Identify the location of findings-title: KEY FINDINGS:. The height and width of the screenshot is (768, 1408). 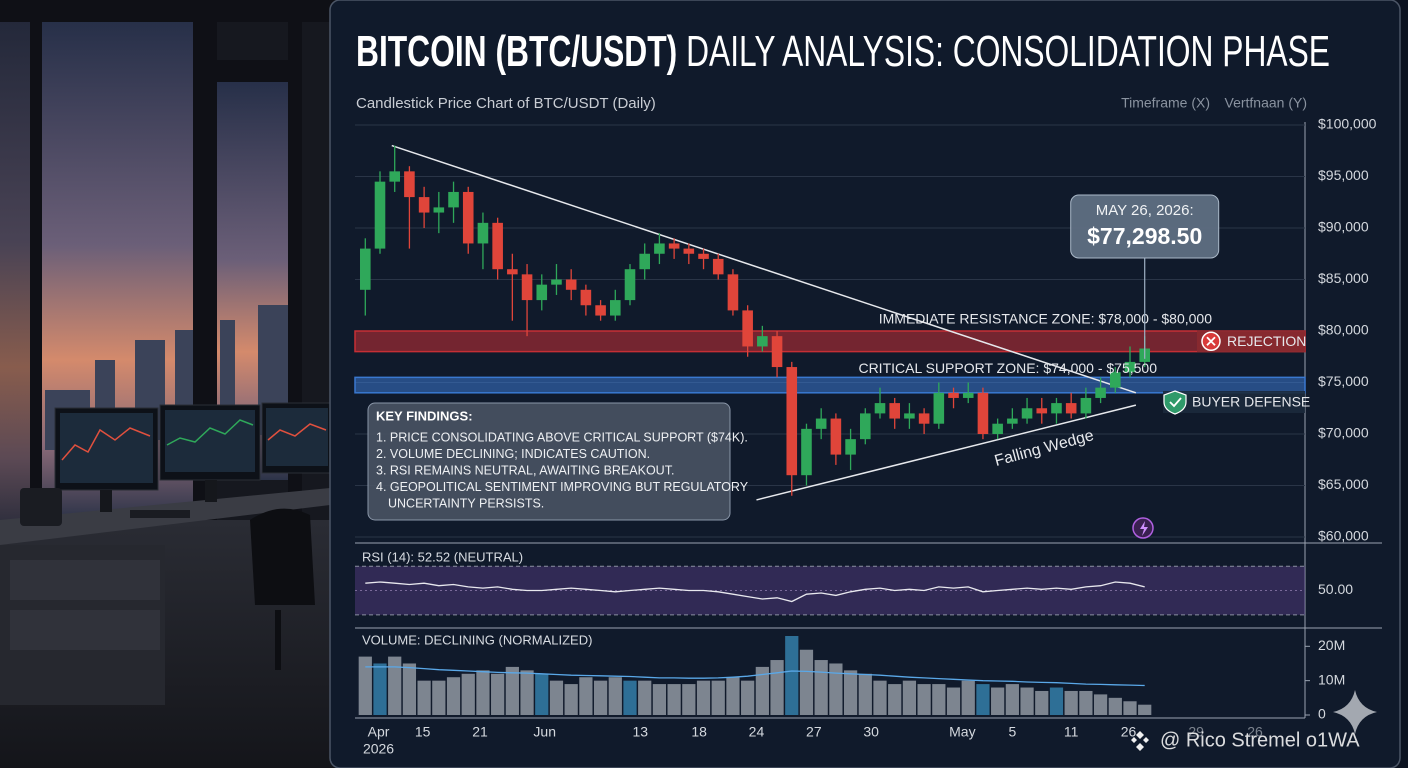
(424, 415).